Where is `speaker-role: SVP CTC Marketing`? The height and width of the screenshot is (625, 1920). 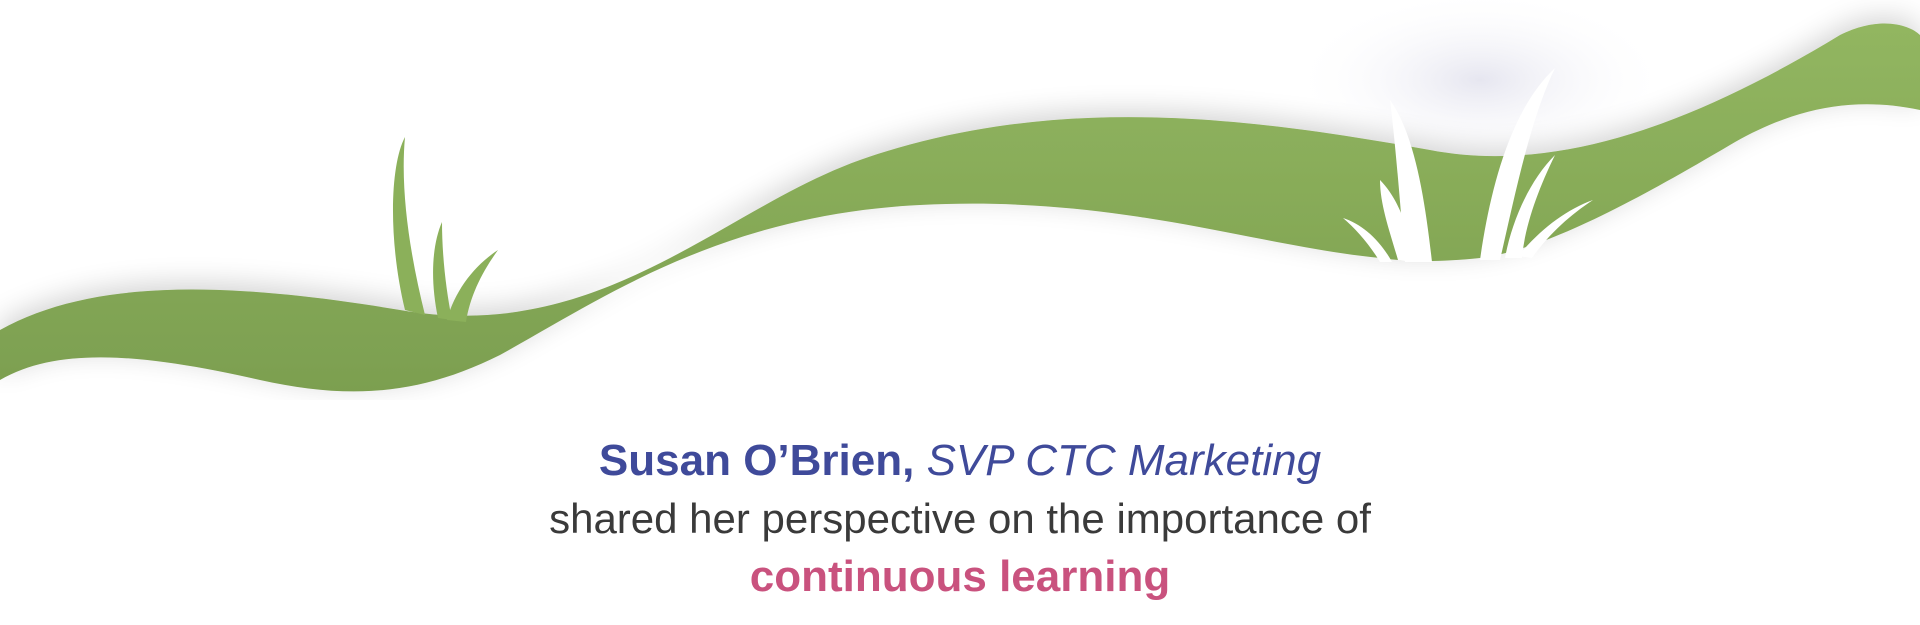 speaker-role: SVP CTC Marketing is located at coordinates (1124, 460).